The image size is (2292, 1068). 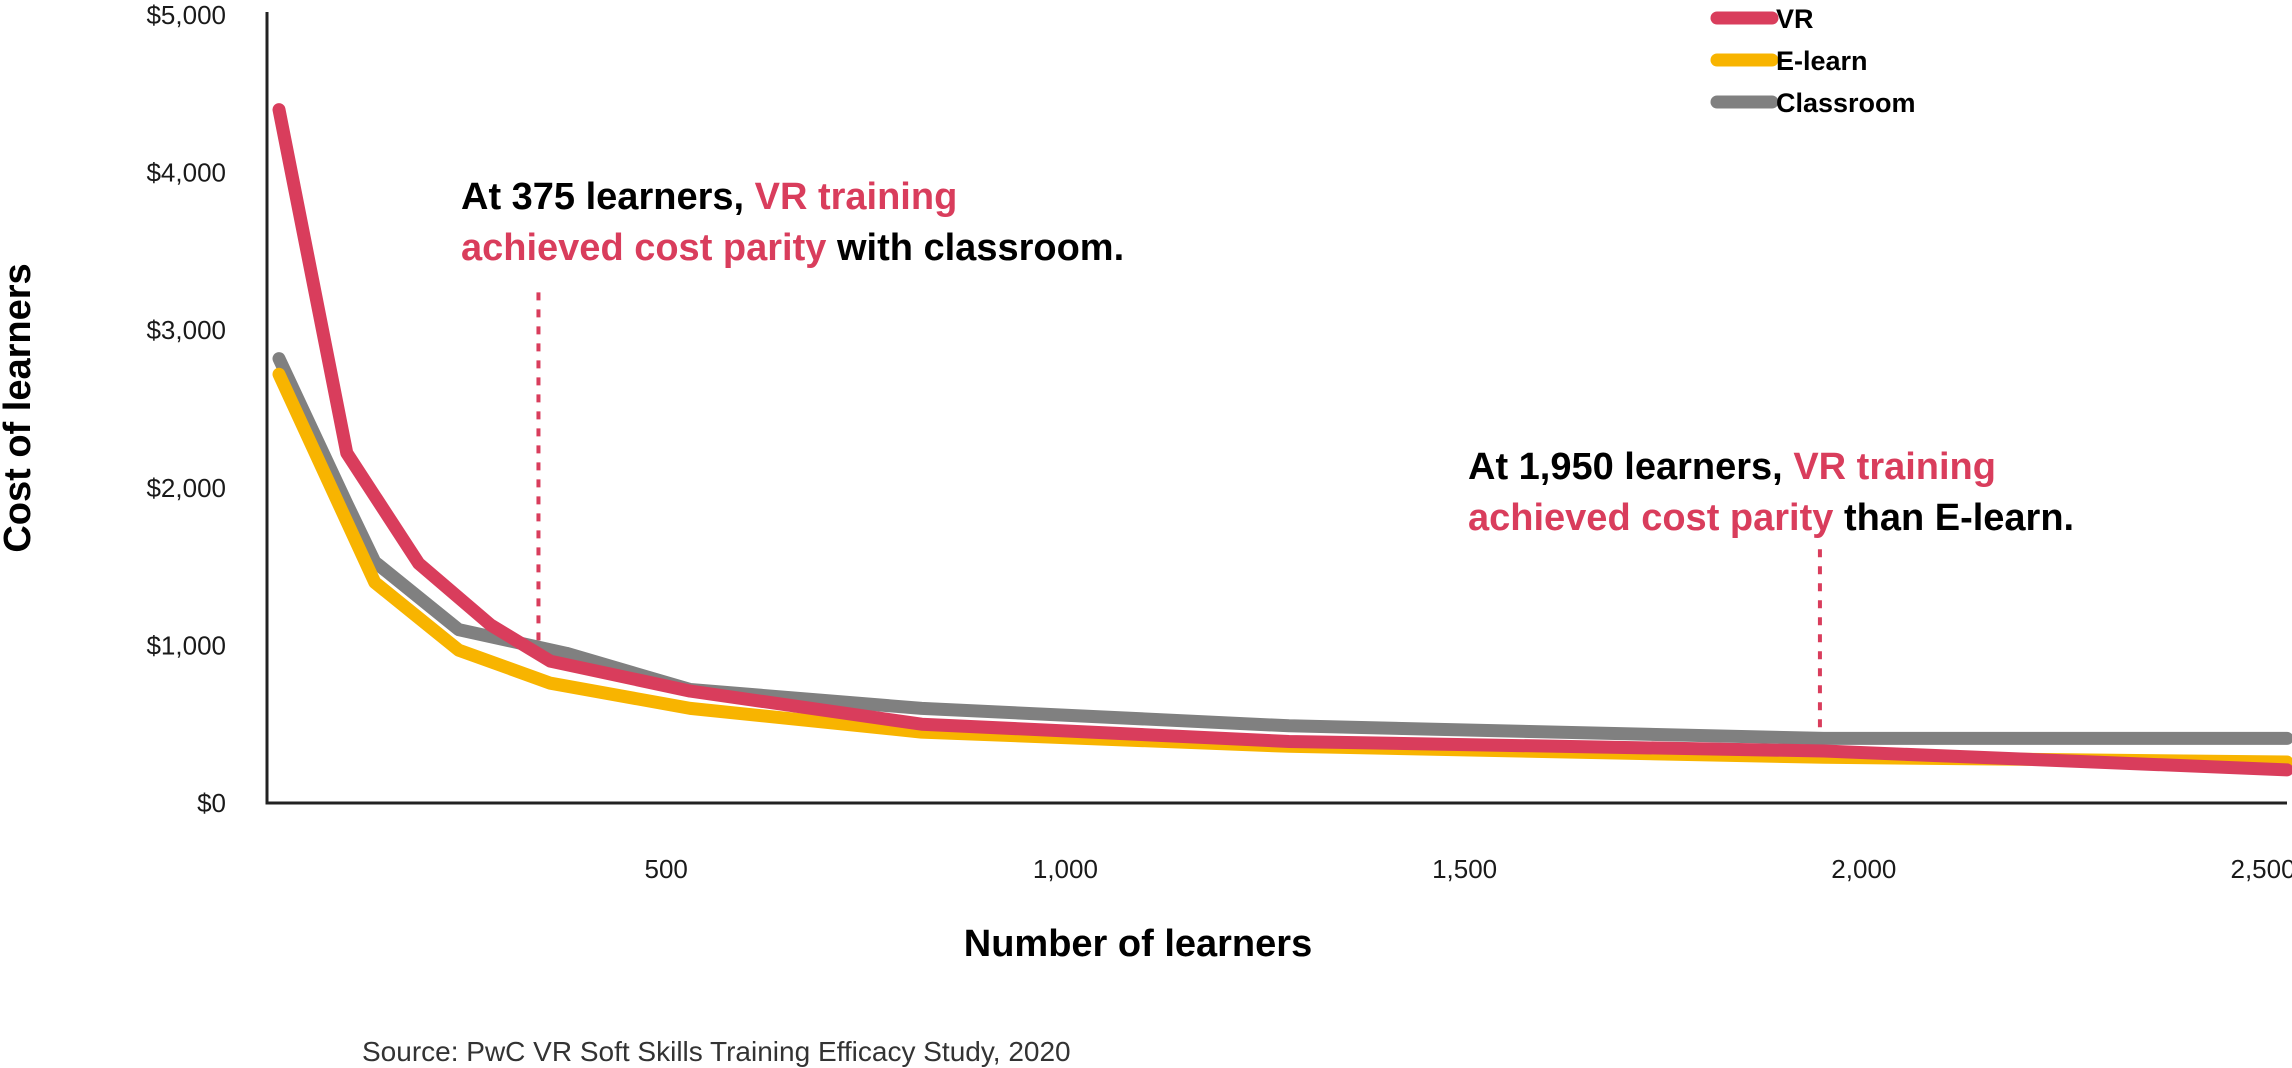 What do you see at coordinates (792, 248) in the screenshot?
I see `annotation-text-line: achieved cost parity with classroom.` at bounding box center [792, 248].